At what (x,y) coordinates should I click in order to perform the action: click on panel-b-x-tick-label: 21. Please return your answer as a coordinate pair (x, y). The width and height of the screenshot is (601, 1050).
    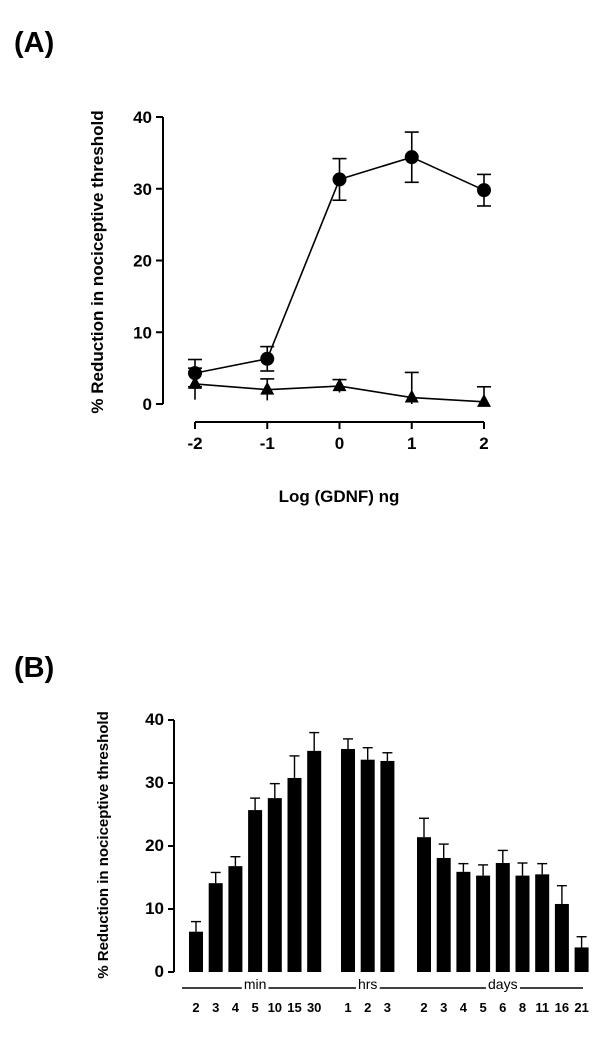
    Looking at the image, I should click on (581, 1007).